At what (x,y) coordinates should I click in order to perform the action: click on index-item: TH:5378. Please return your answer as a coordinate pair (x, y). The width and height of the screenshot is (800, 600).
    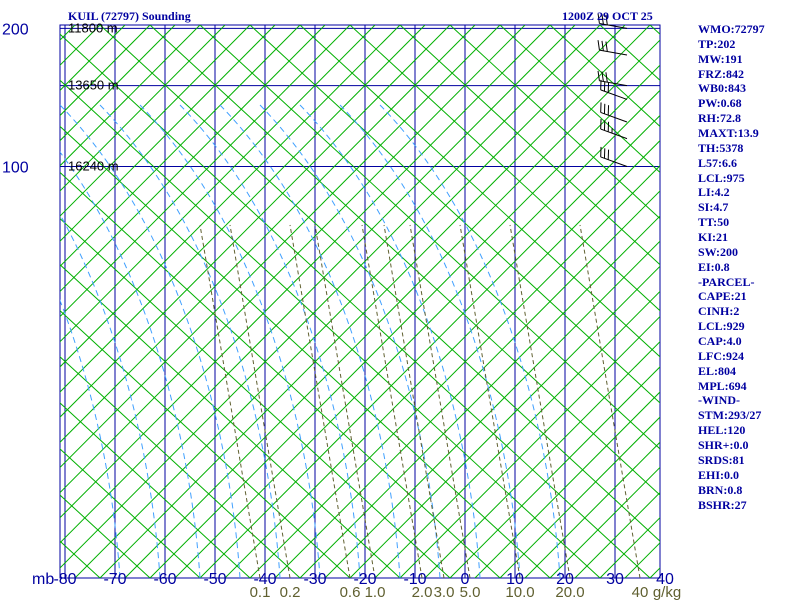
    Looking at the image, I should click on (721, 147).